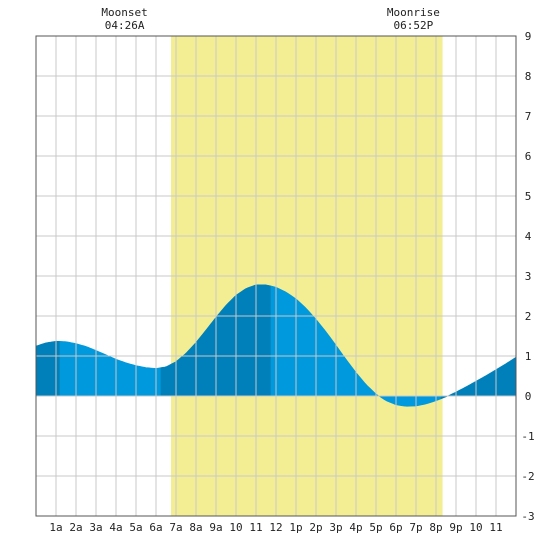 Image resolution: width=550 pixels, height=554 pixels. What do you see at coordinates (124, 12) in the screenshot?
I see `moon-event-label: Moonset` at bounding box center [124, 12].